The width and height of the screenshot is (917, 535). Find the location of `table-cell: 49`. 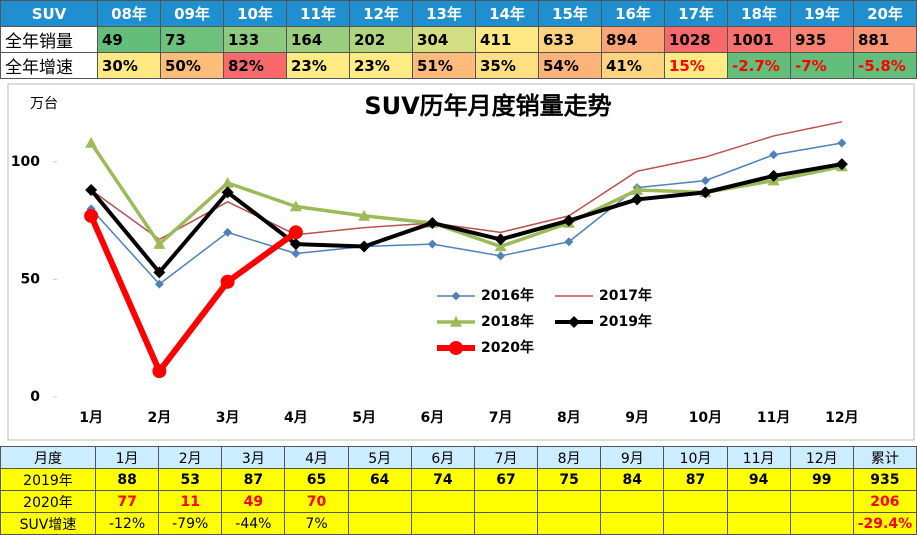

table-cell: 49 is located at coordinates (254, 502).